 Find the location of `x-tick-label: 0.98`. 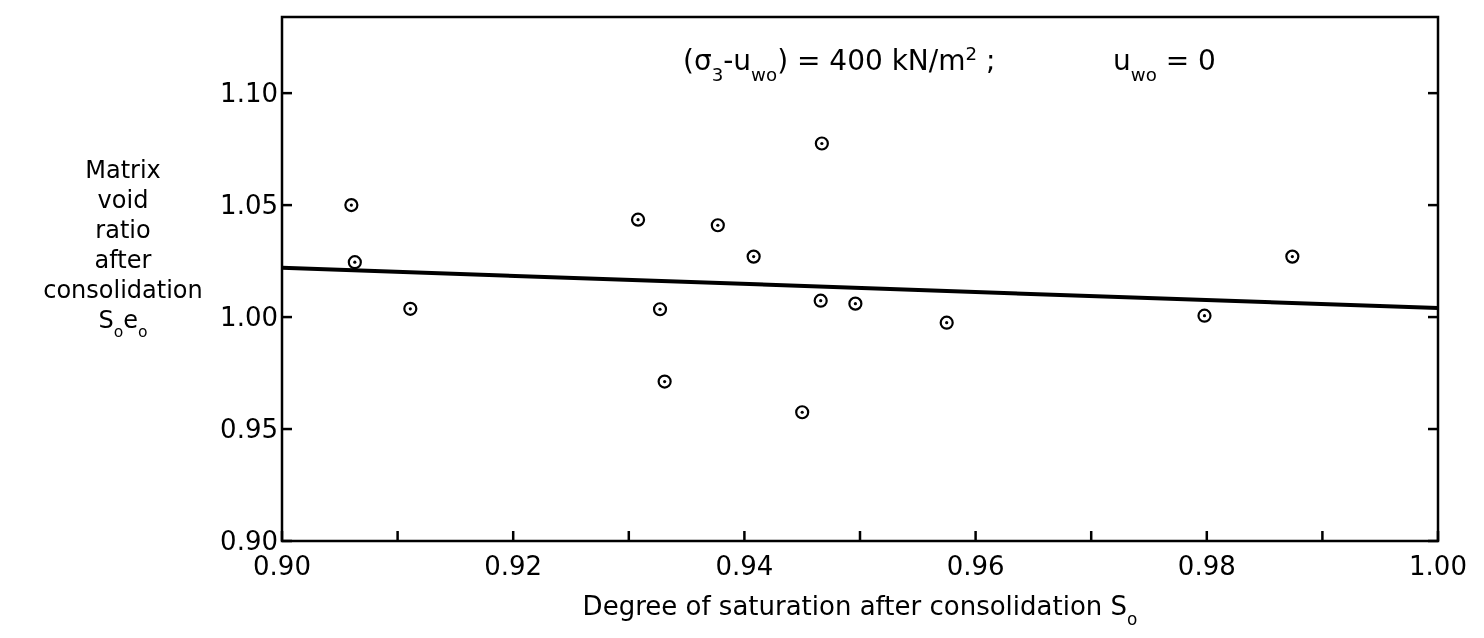

x-tick-label: 0.98 is located at coordinates (1206, 566).